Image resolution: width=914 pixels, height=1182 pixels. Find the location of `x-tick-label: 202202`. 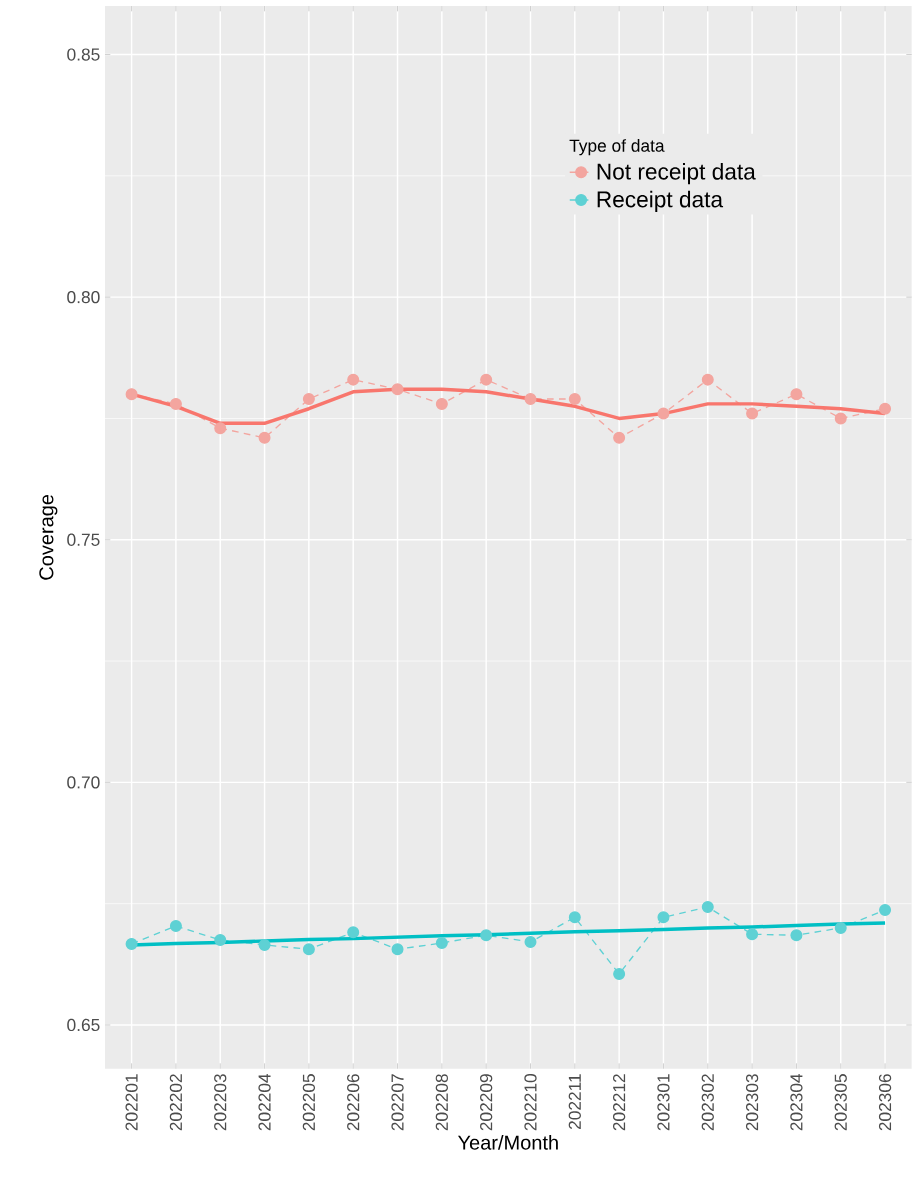

x-tick-label: 202202 is located at coordinates (176, 1102).